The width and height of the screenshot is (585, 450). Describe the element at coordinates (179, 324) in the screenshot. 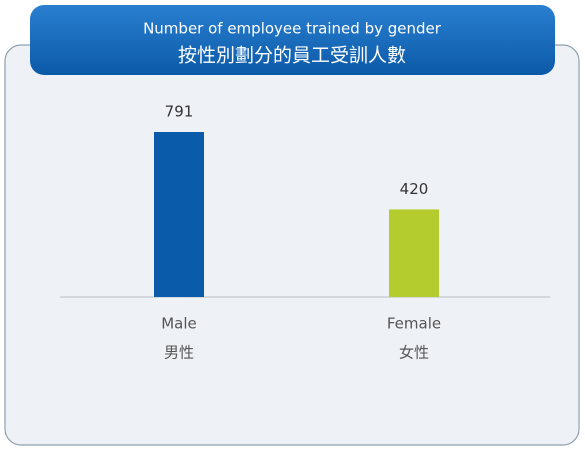

I see `category-label: Male` at that location.